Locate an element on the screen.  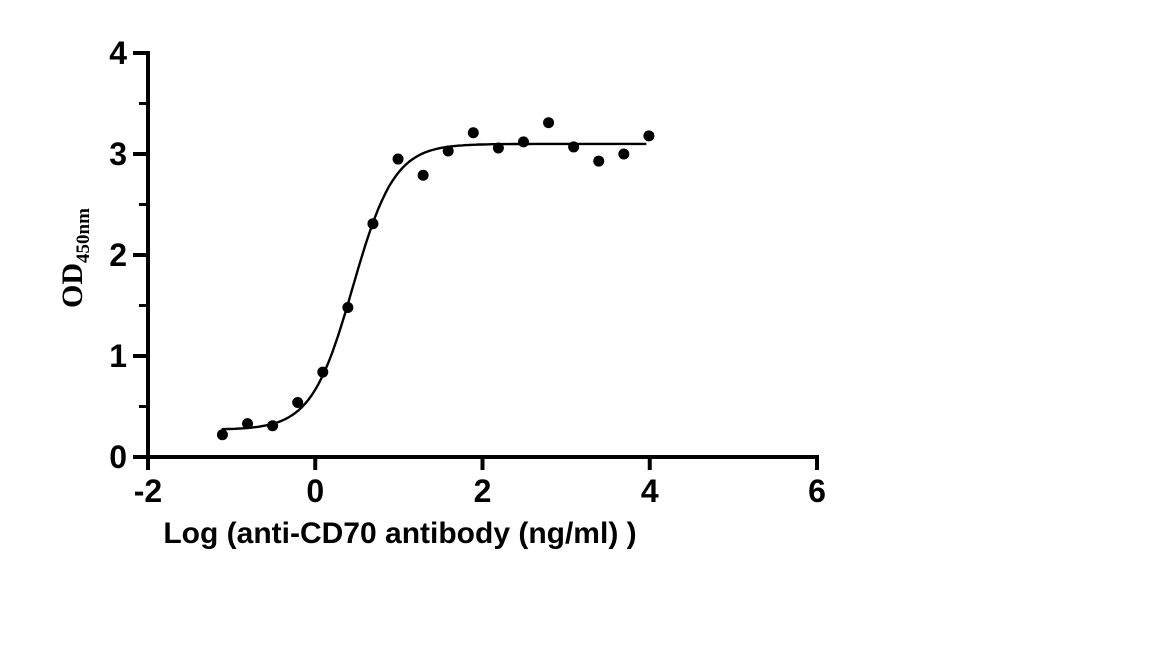
x-tick-label: 6 is located at coordinates (817, 491).